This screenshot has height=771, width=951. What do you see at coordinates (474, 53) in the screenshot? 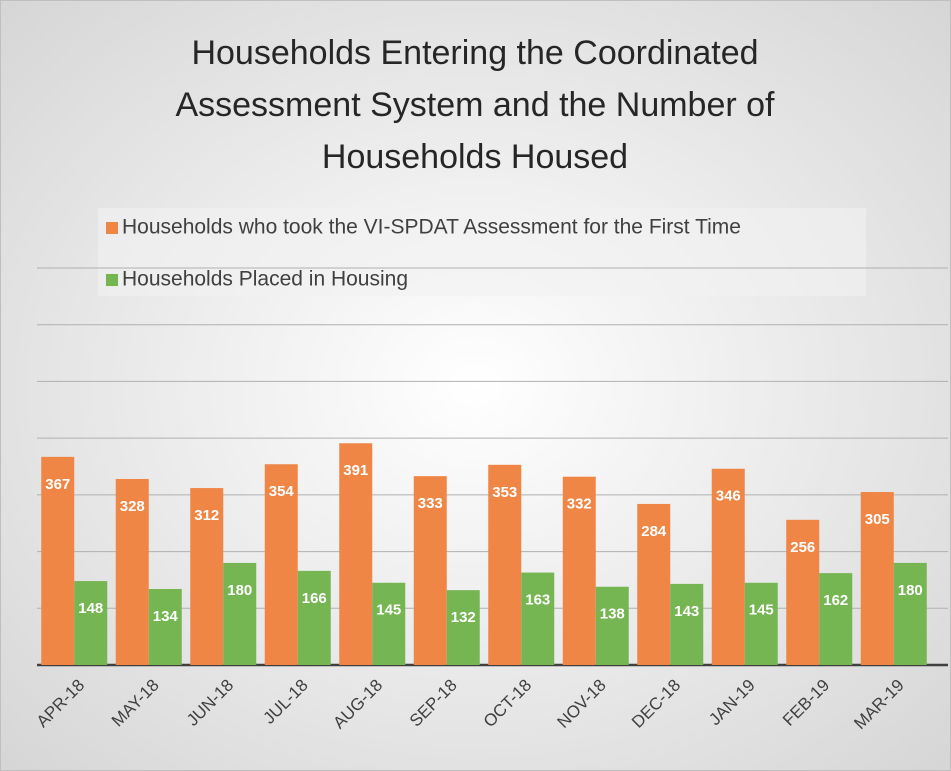
I see `title-line: Households Entering the Coordinated` at bounding box center [474, 53].